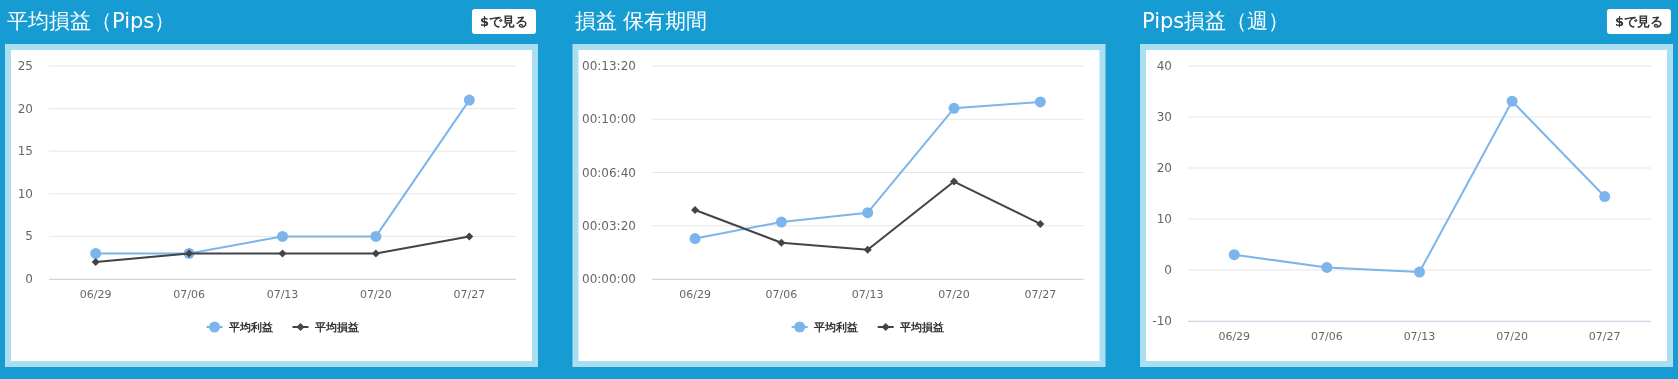 The height and width of the screenshot is (379, 1678). I want to click on y-tick-label: 5, so click(29, 236).